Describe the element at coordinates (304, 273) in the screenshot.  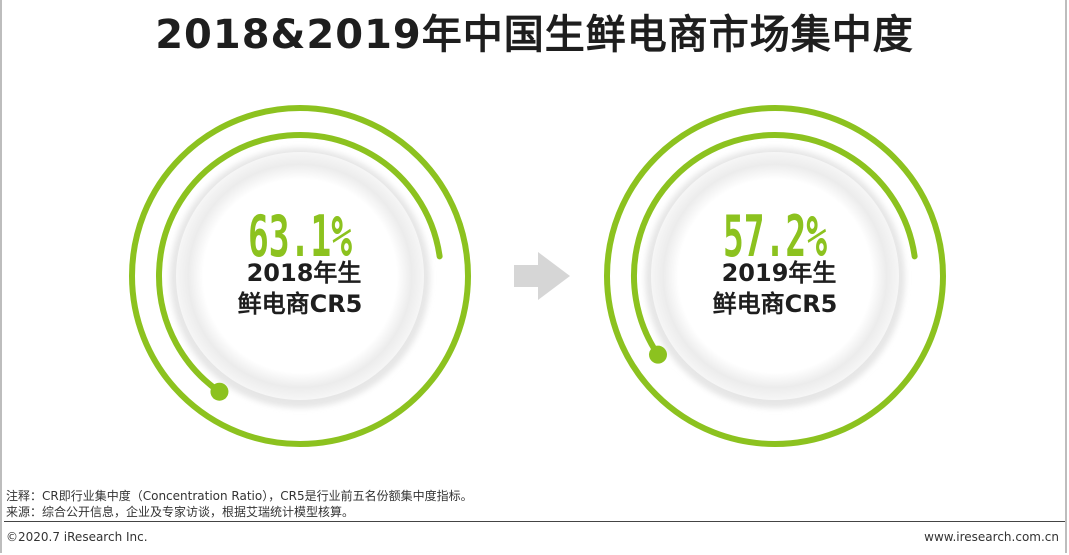
I see `caption-line-1: 2018年生` at that location.